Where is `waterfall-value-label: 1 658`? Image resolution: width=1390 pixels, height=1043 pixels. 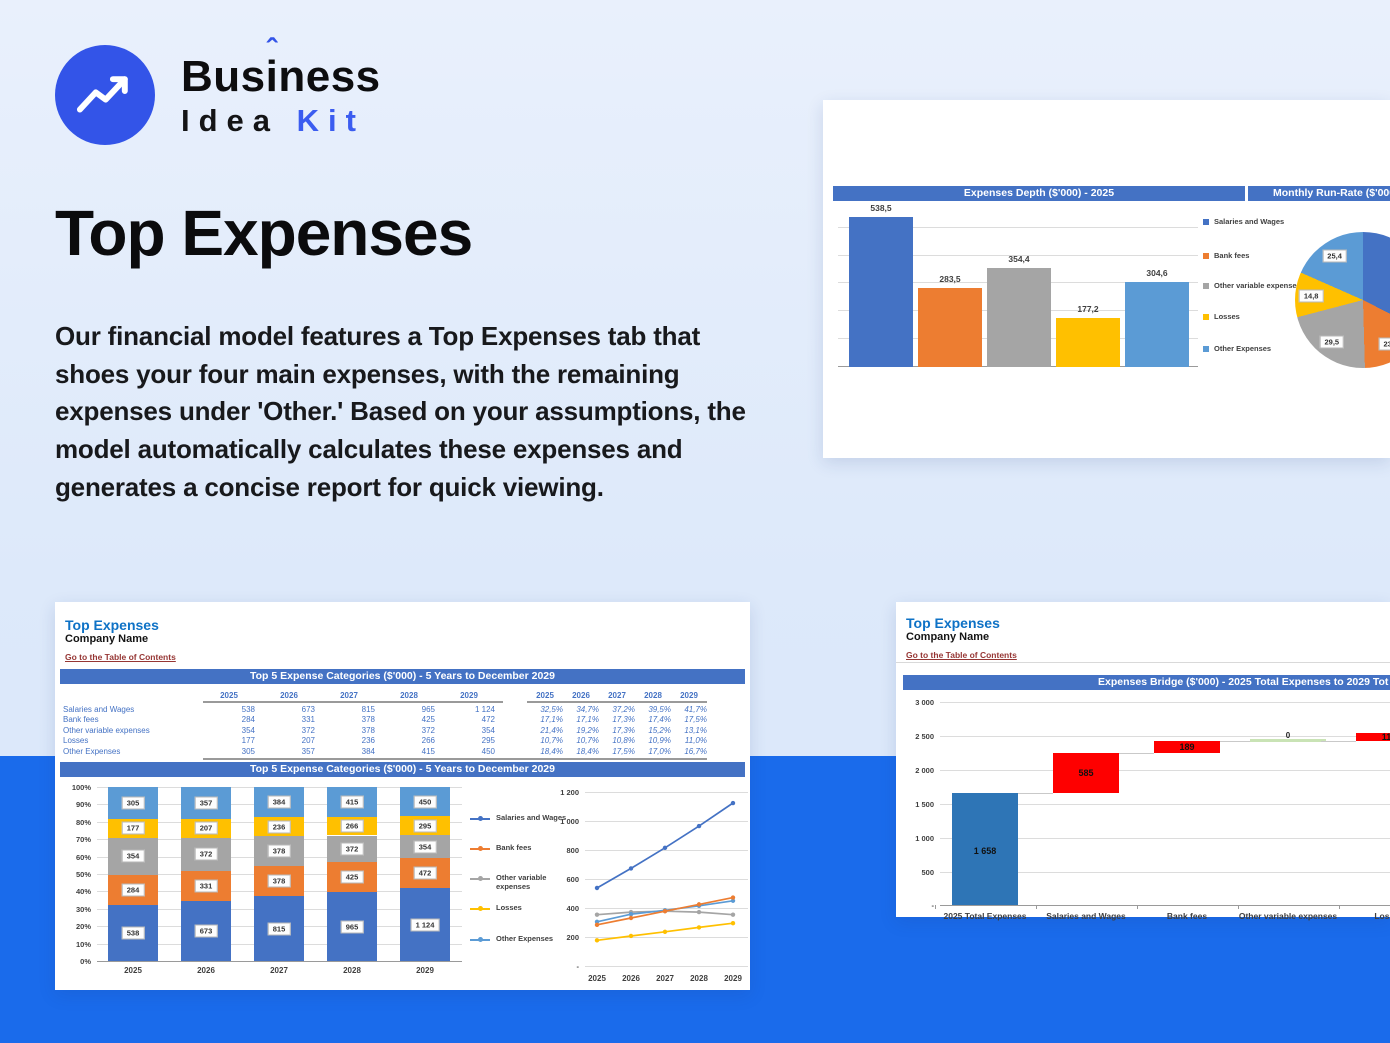
waterfall-value-label: 1 658 is located at coordinates (985, 850).